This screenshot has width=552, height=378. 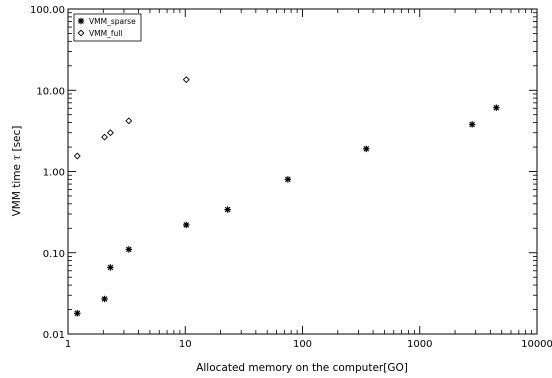 What do you see at coordinates (105, 33) in the screenshot?
I see `legend-label-vmm-full: VMM_full` at bounding box center [105, 33].